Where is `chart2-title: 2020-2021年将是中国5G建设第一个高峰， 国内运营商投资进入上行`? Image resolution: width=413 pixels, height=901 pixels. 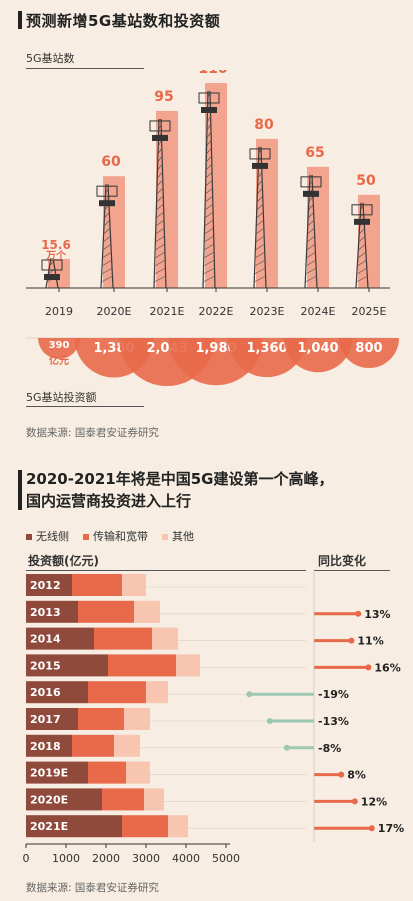
chart2-title: 2020-2021年将是中国5G建设第一个高峰， 国内运营商投资进入上行 is located at coordinates (179, 490).